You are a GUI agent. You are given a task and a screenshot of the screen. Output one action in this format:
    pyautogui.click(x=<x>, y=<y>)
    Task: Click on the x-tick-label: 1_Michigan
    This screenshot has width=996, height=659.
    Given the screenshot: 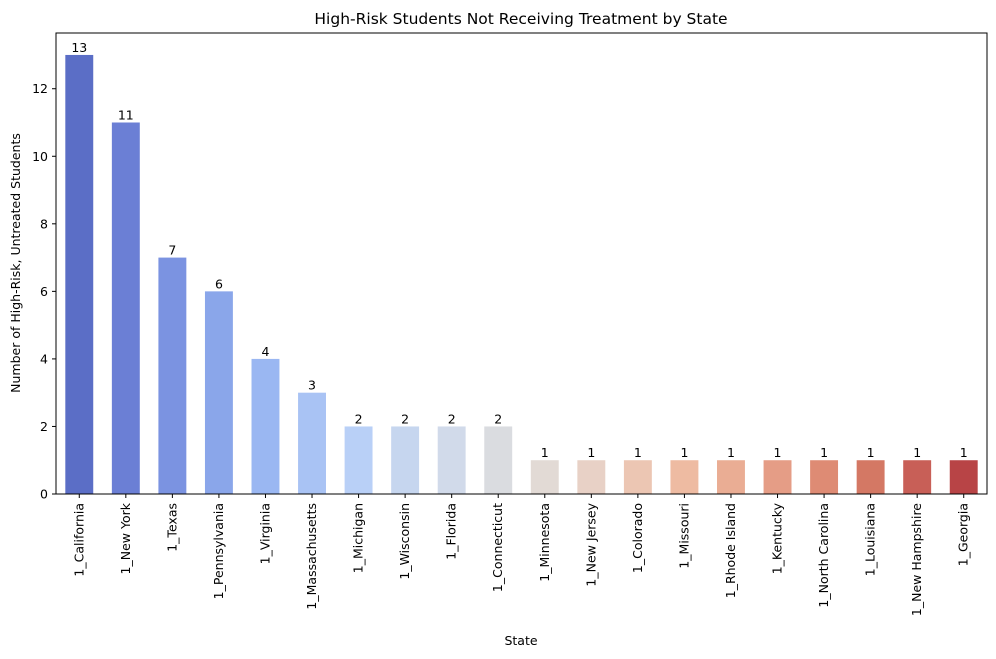 What is the action you would take?
    pyautogui.click(x=358, y=538)
    